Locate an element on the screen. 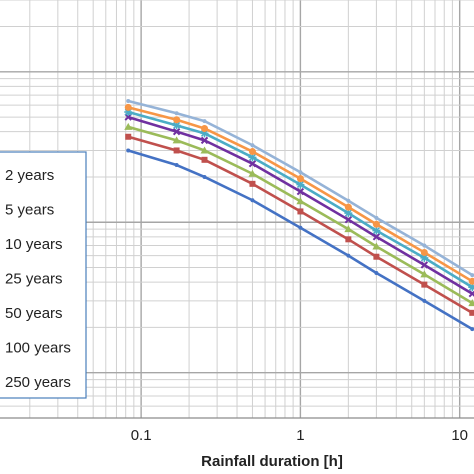 The image size is (474, 474). legend-entry: 10 years is located at coordinates (34, 244).